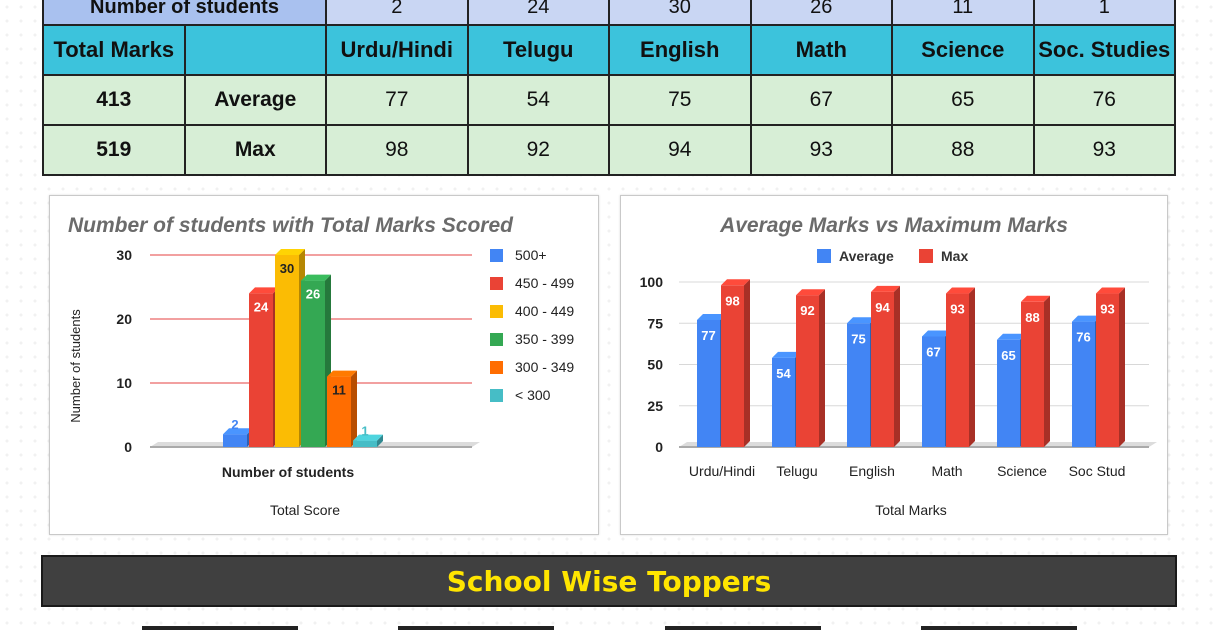 This screenshot has height=630, width=1221. I want to click on legend-label: 450 - 499, so click(544, 283).